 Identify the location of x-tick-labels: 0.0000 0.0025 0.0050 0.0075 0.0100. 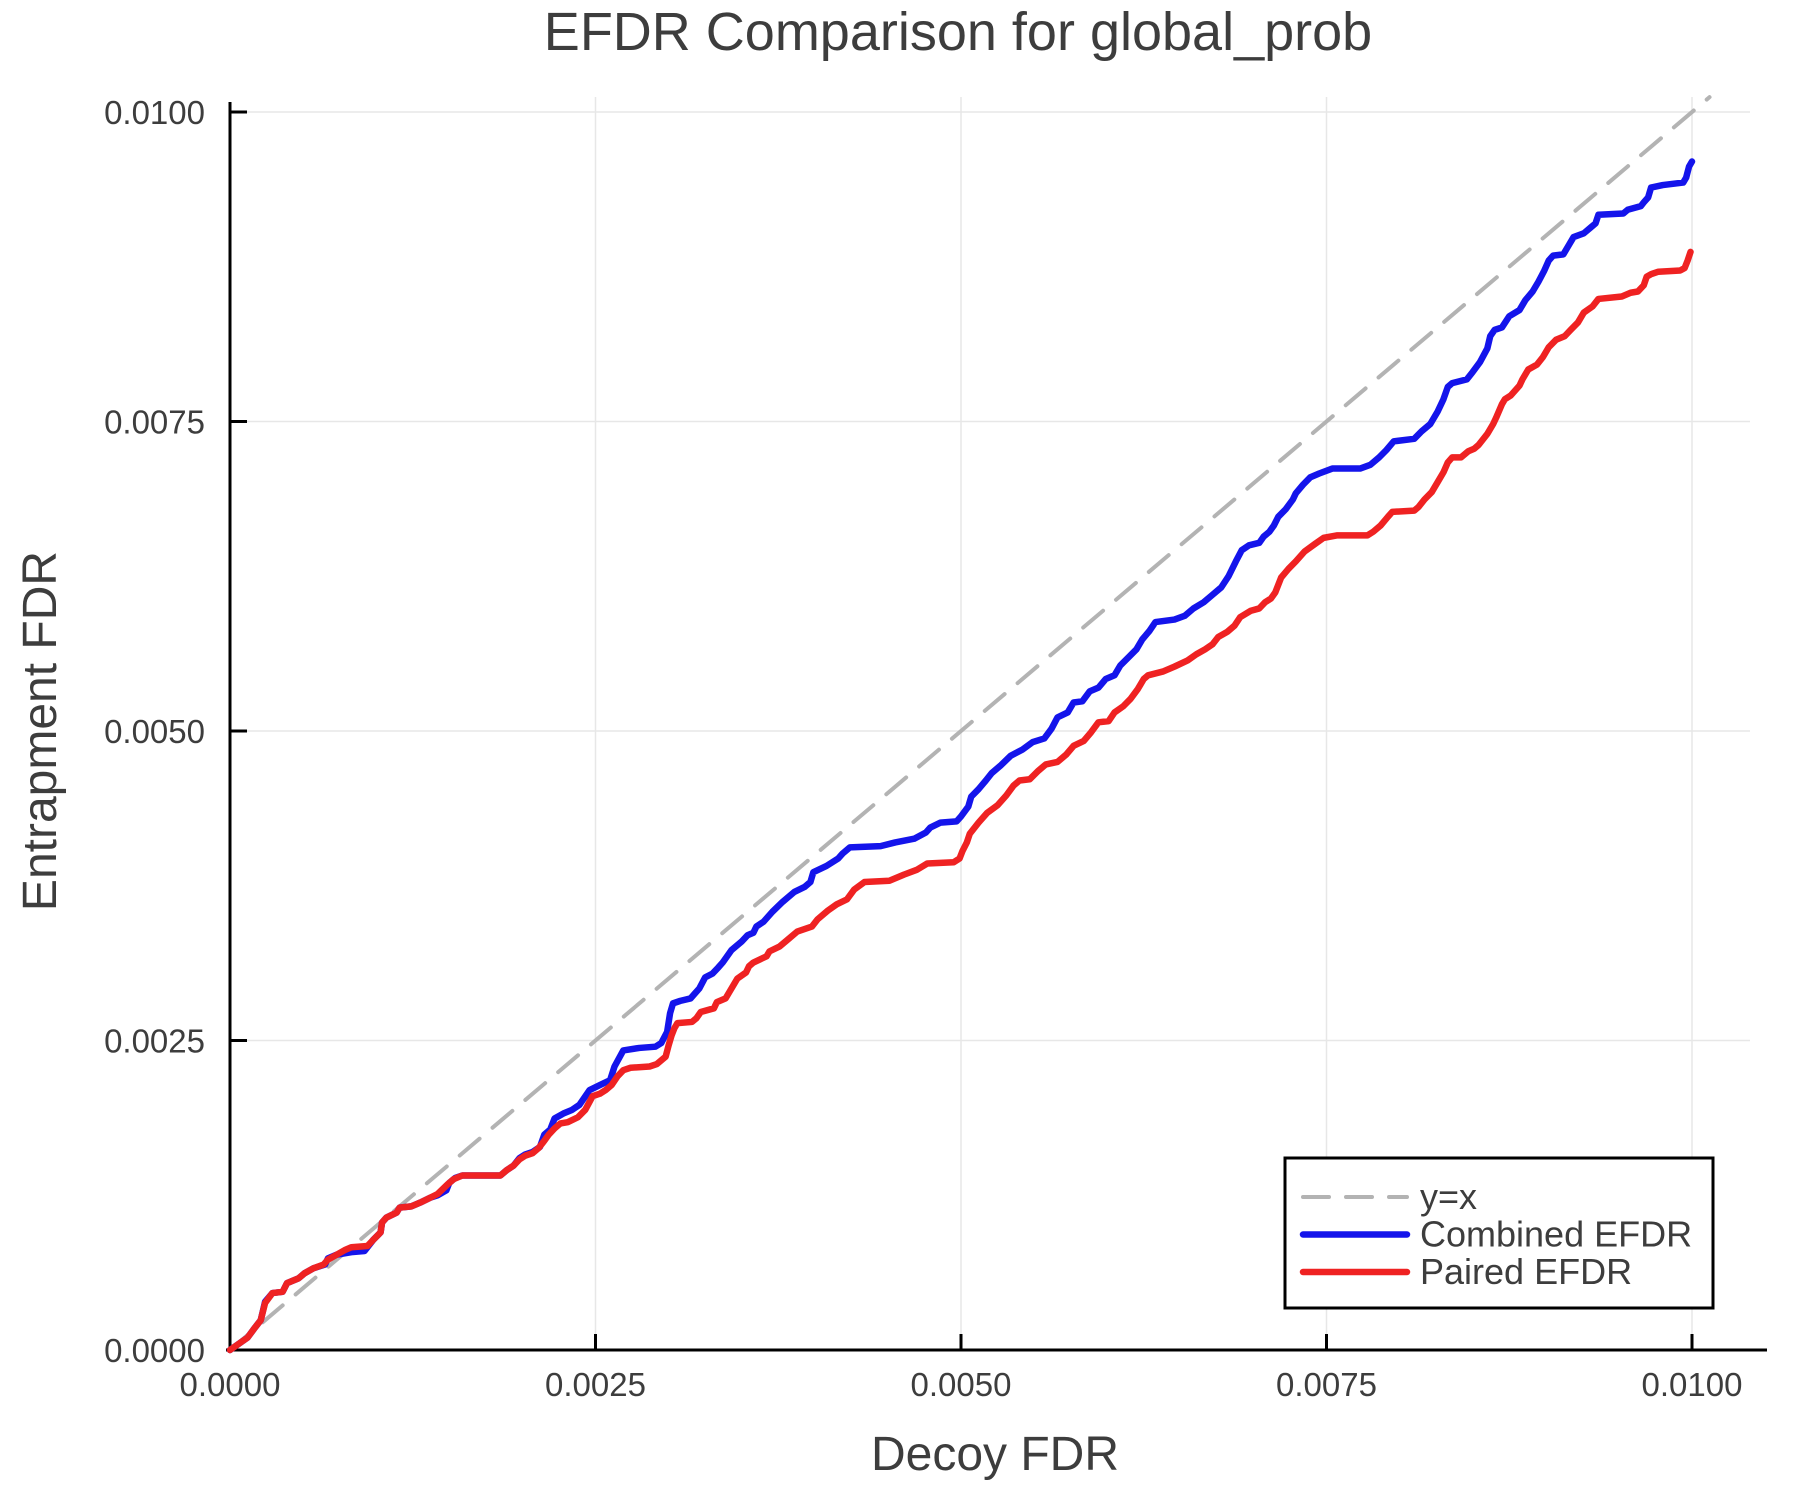
(961, 1384).